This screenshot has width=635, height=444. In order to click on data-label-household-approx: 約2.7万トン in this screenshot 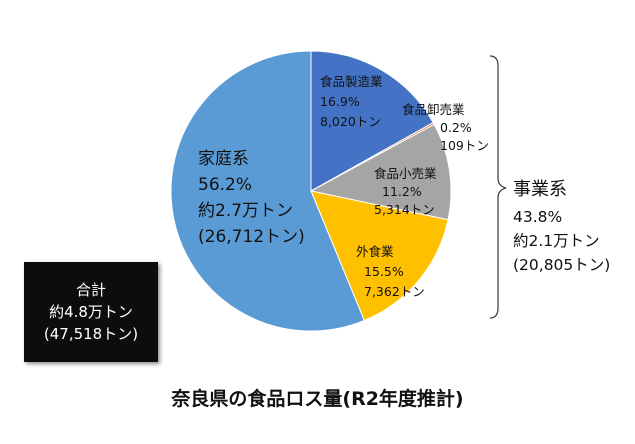, I will do `click(245, 211)`.